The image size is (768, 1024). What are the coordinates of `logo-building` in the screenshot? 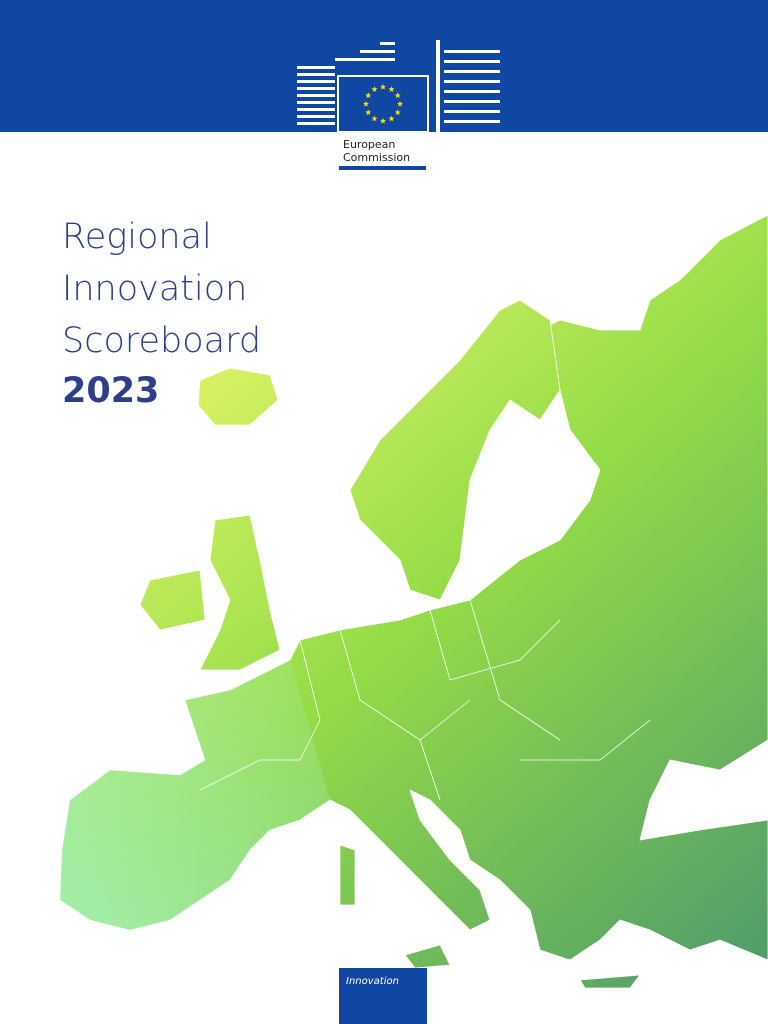 It's located at (398, 86).